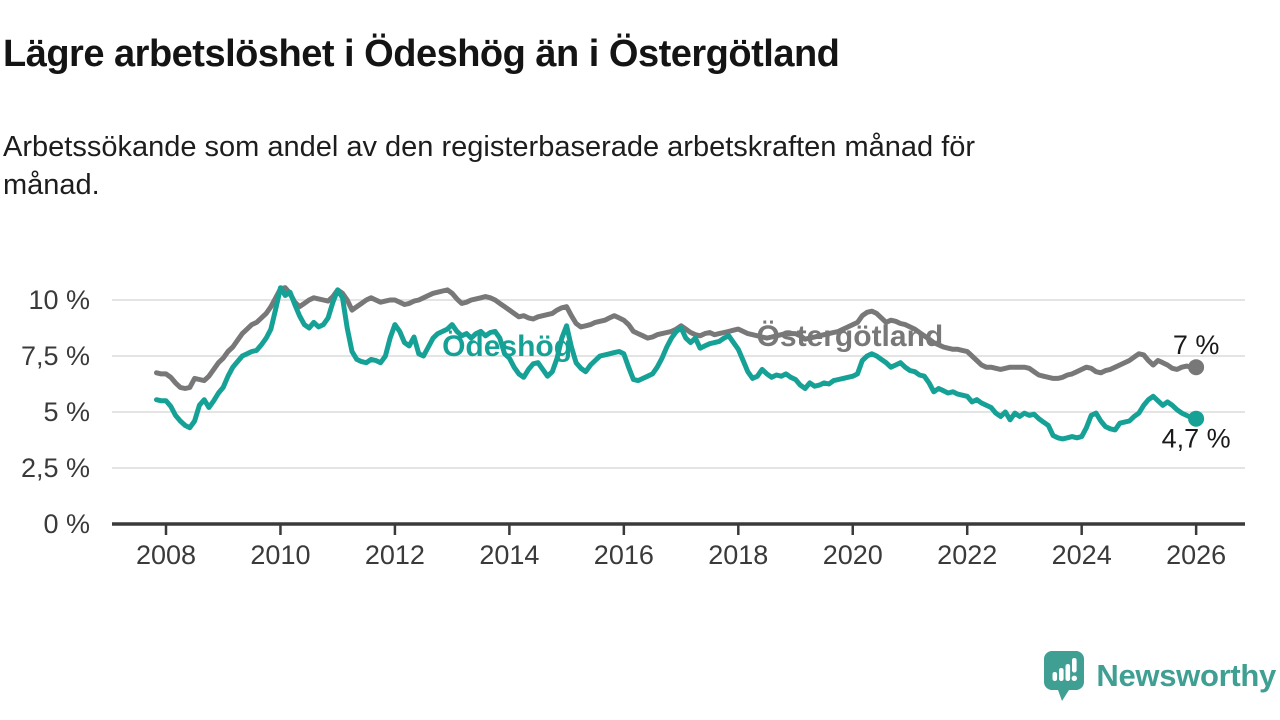  Describe the element at coordinates (66, 412) in the screenshot. I see `y-tick-label: 5 %` at that location.